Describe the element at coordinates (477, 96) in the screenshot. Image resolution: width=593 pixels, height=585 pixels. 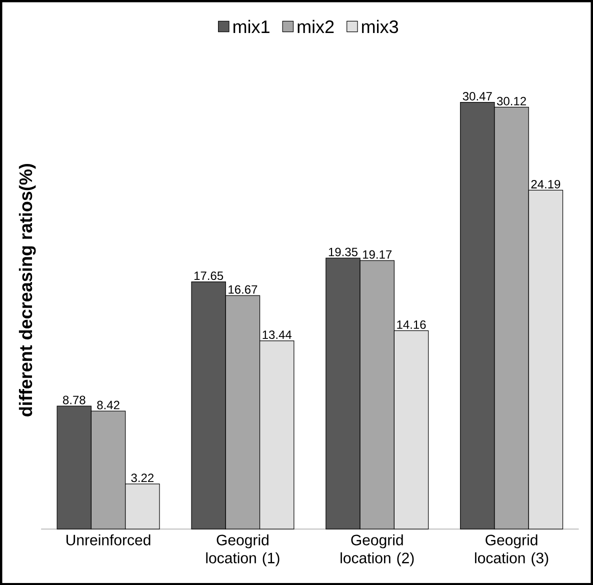
I see `data-label: 30.47` at that location.